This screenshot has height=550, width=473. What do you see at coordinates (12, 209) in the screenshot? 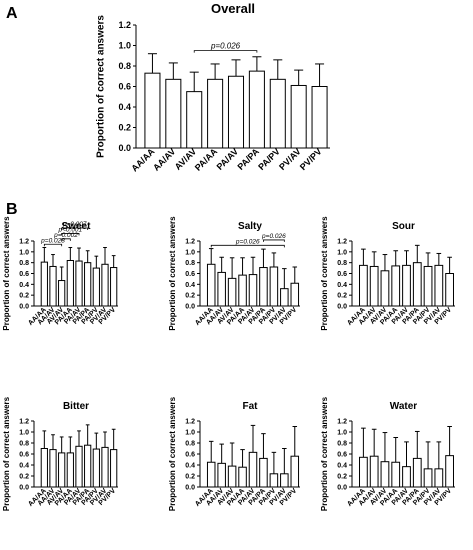
I see `panel-label: B` at bounding box center [12, 209].